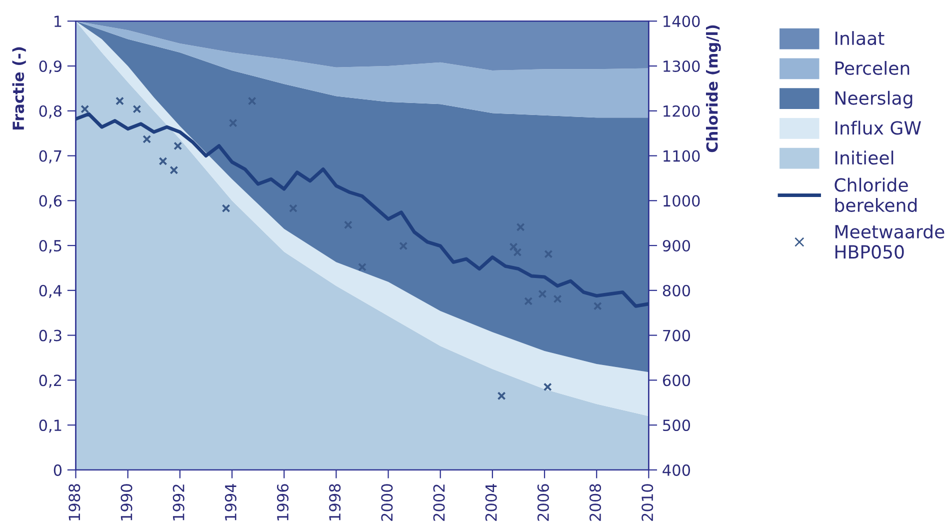 The height and width of the screenshot is (528, 947). I want to click on y-axis-title: Fractie (-), so click(19, 88).